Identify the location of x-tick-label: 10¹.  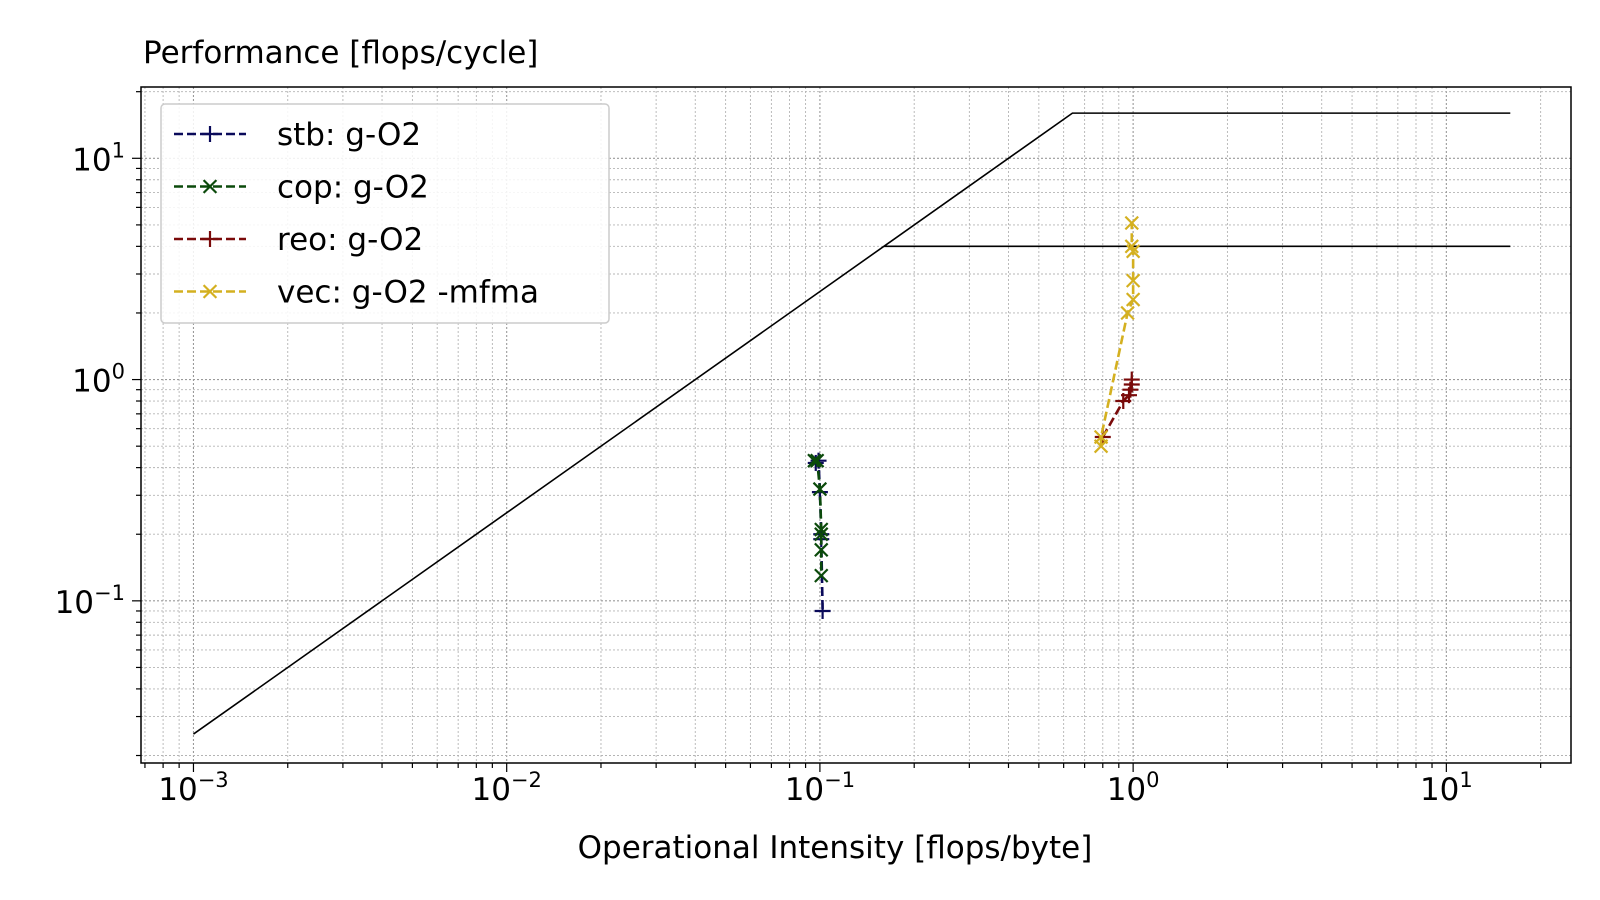
(1446, 788).